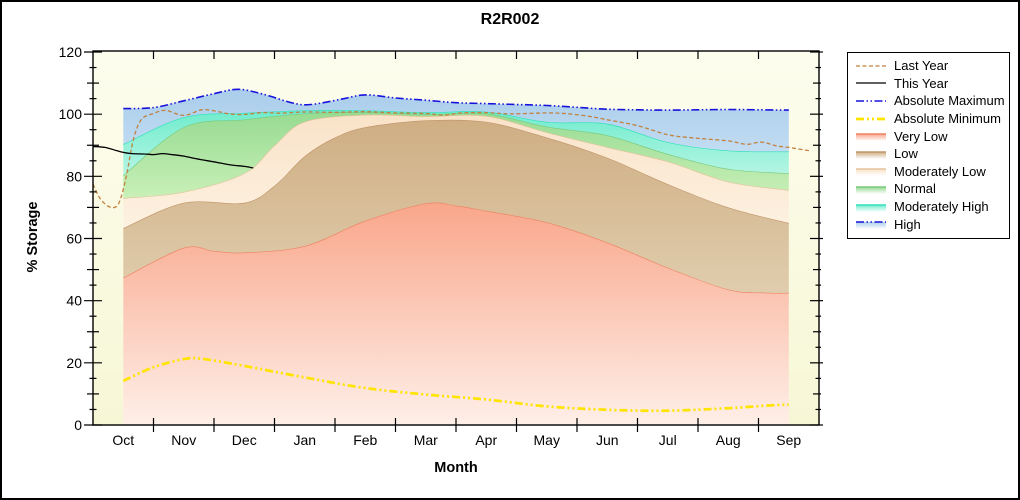 The image size is (1020, 500). Describe the element at coordinates (304, 440) in the screenshot. I see `x-tick-label: Jan` at that location.